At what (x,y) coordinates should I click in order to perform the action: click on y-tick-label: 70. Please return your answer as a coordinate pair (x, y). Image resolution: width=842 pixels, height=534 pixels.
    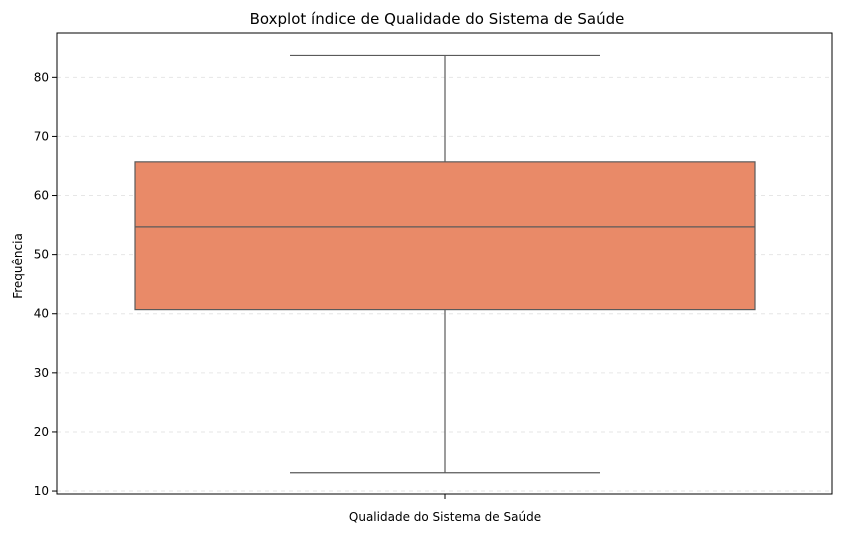
    Looking at the image, I should click on (41, 136).